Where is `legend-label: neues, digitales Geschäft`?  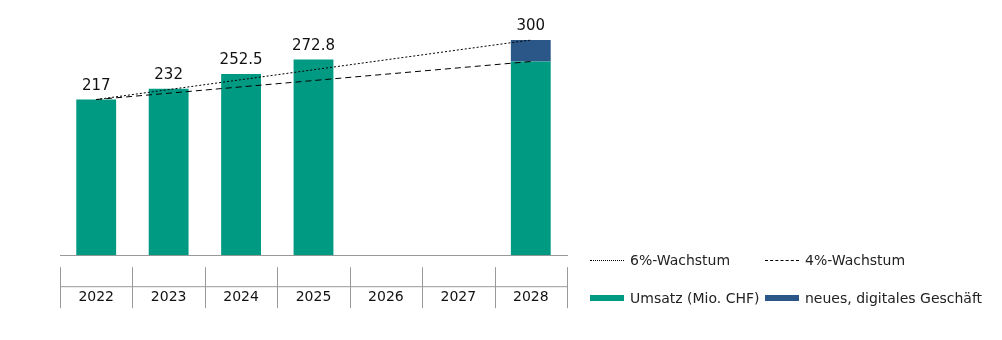 legend-label: neues, digitales Geschäft is located at coordinates (894, 298).